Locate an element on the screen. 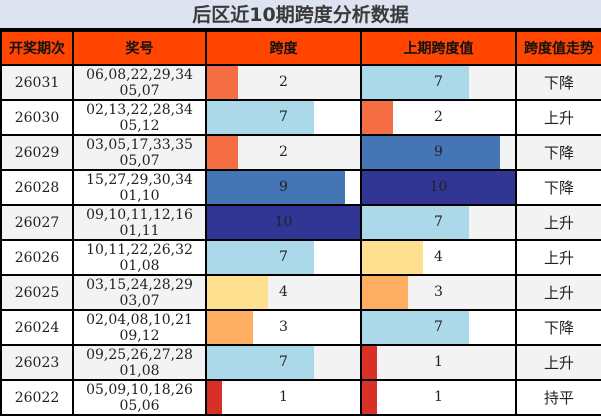 Image resolution: width=601 pixels, height=416 pixels. table-row: 26025 03,15,24,28,29 03,07 4 3 上升 is located at coordinates (300, 292).